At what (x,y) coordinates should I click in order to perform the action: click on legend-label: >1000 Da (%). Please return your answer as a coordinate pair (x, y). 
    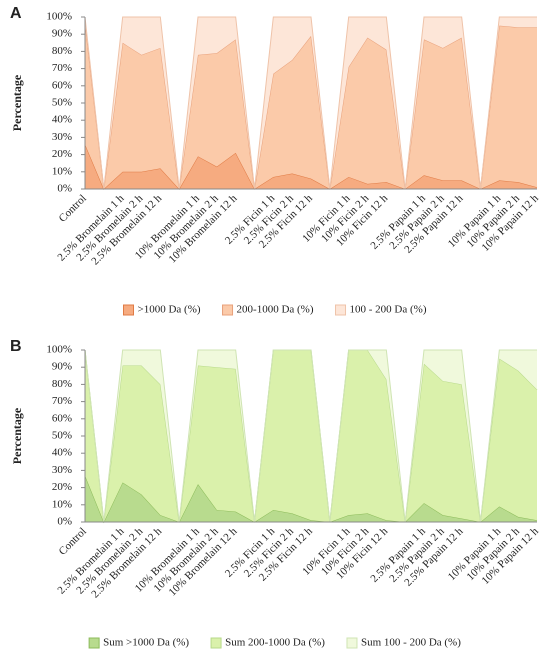
    Looking at the image, I should click on (169, 310).